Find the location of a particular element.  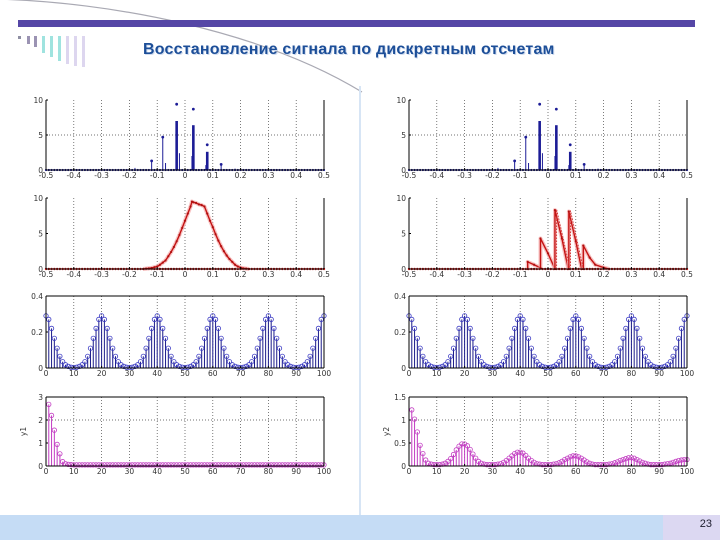

tick-labels: 0 10 20 30 40 50 60 70 80 90 100 0 0.2 0.4 is located at coordinates (181, 335).